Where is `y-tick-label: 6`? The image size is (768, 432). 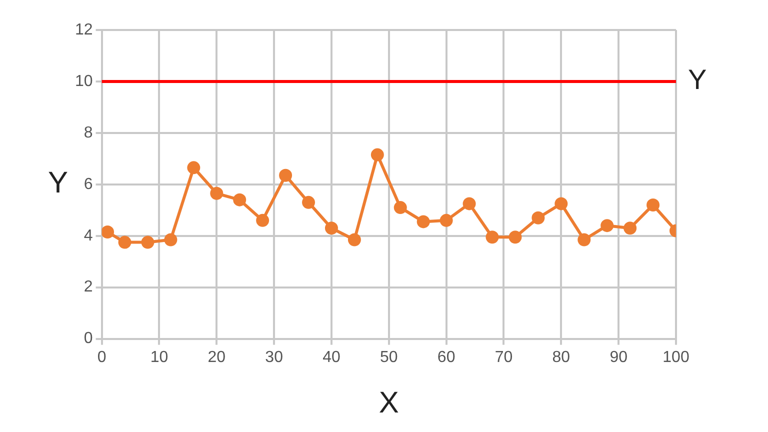
y-tick-label: 6 is located at coordinates (88, 184).